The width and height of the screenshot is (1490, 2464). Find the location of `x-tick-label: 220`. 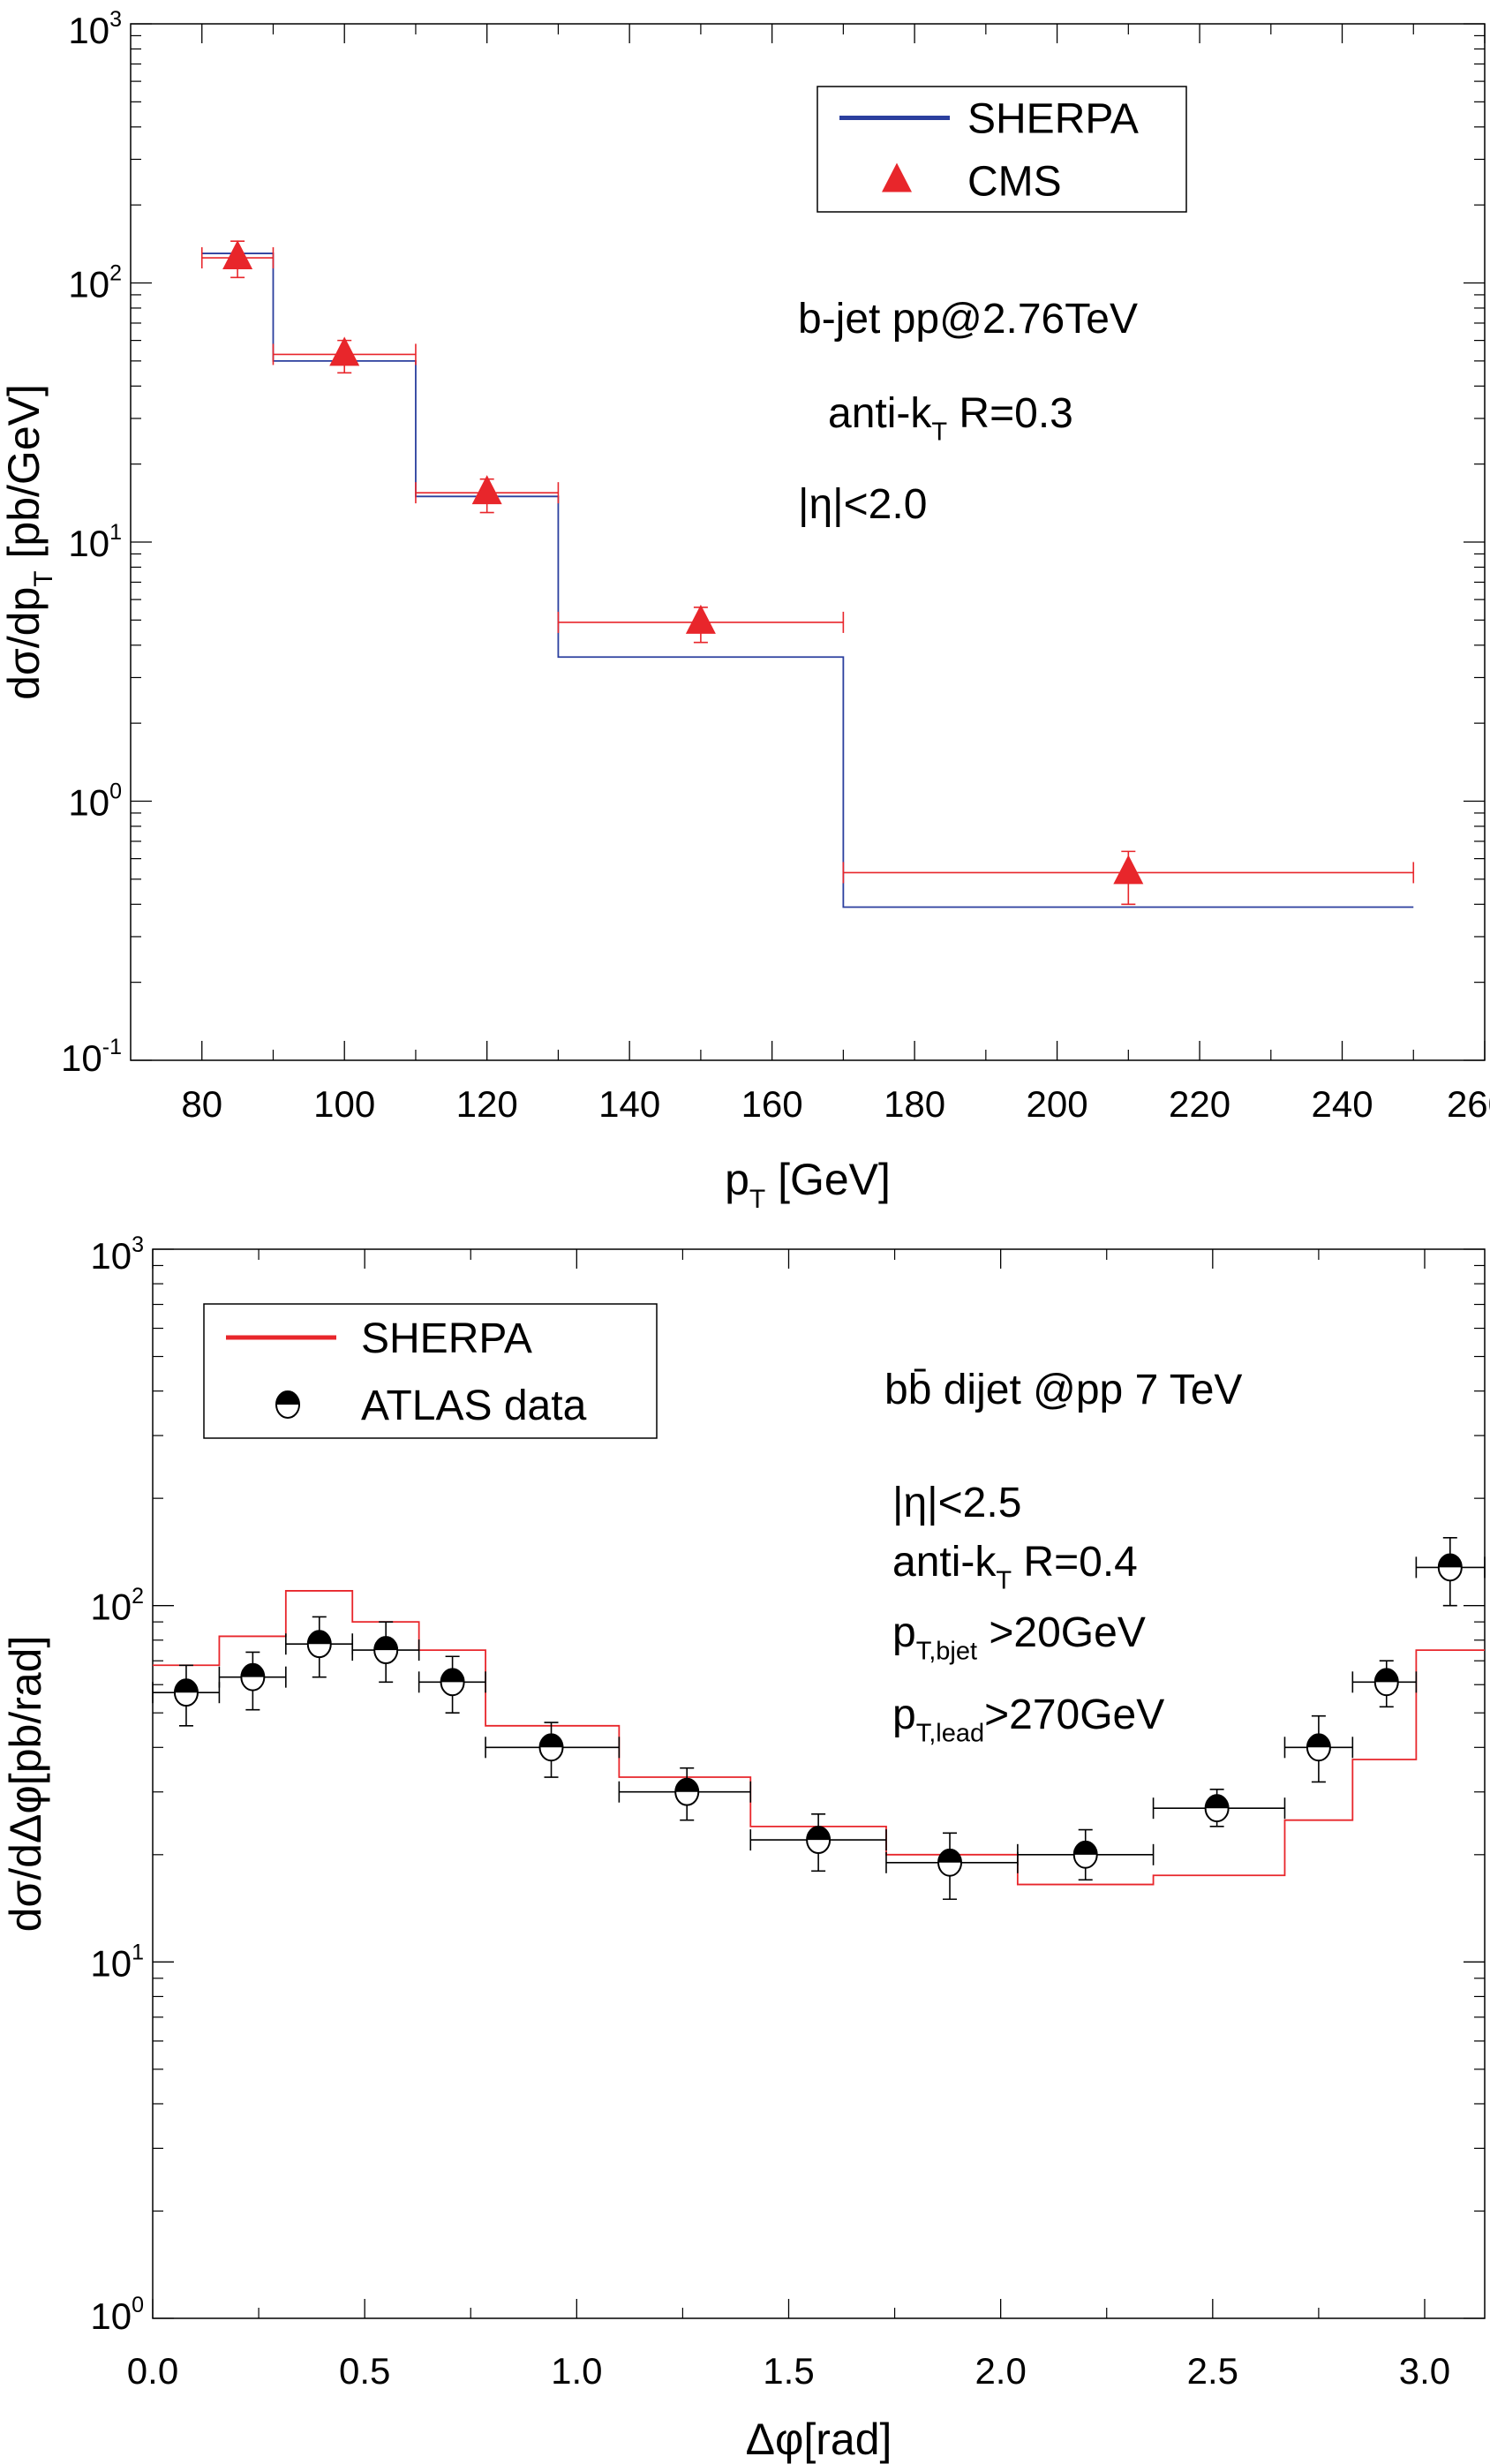

x-tick-label: 220 is located at coordinates (1200, 1104).